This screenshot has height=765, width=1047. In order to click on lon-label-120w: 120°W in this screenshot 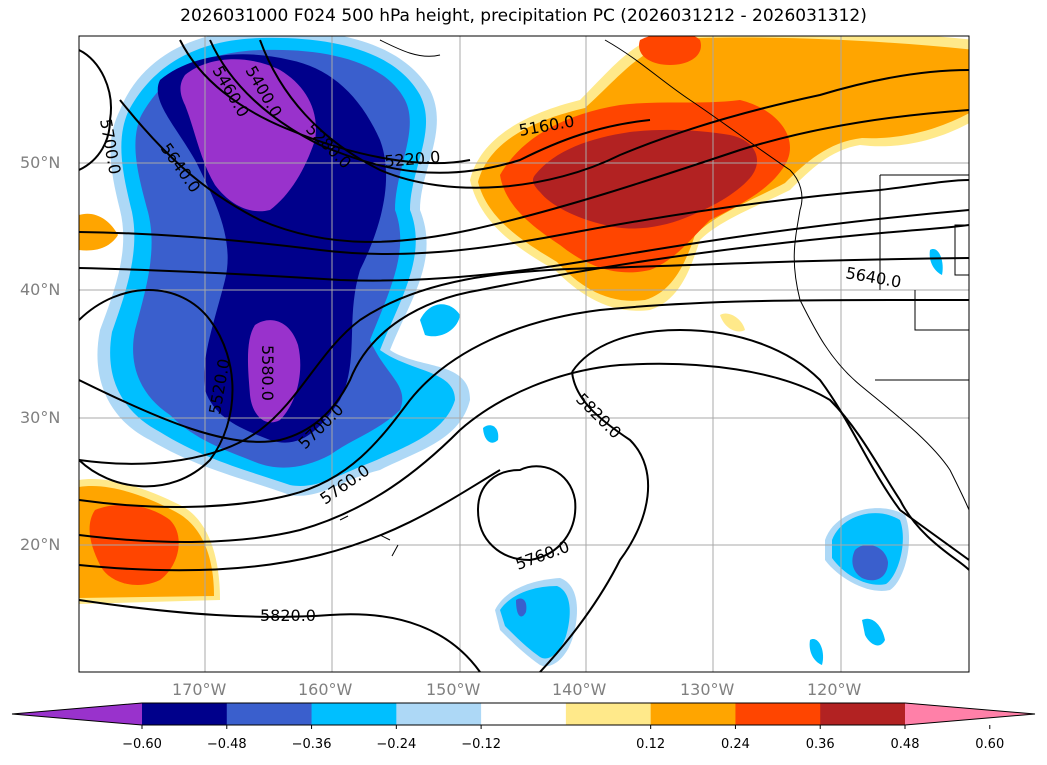, I will do `click(834, 689)`.